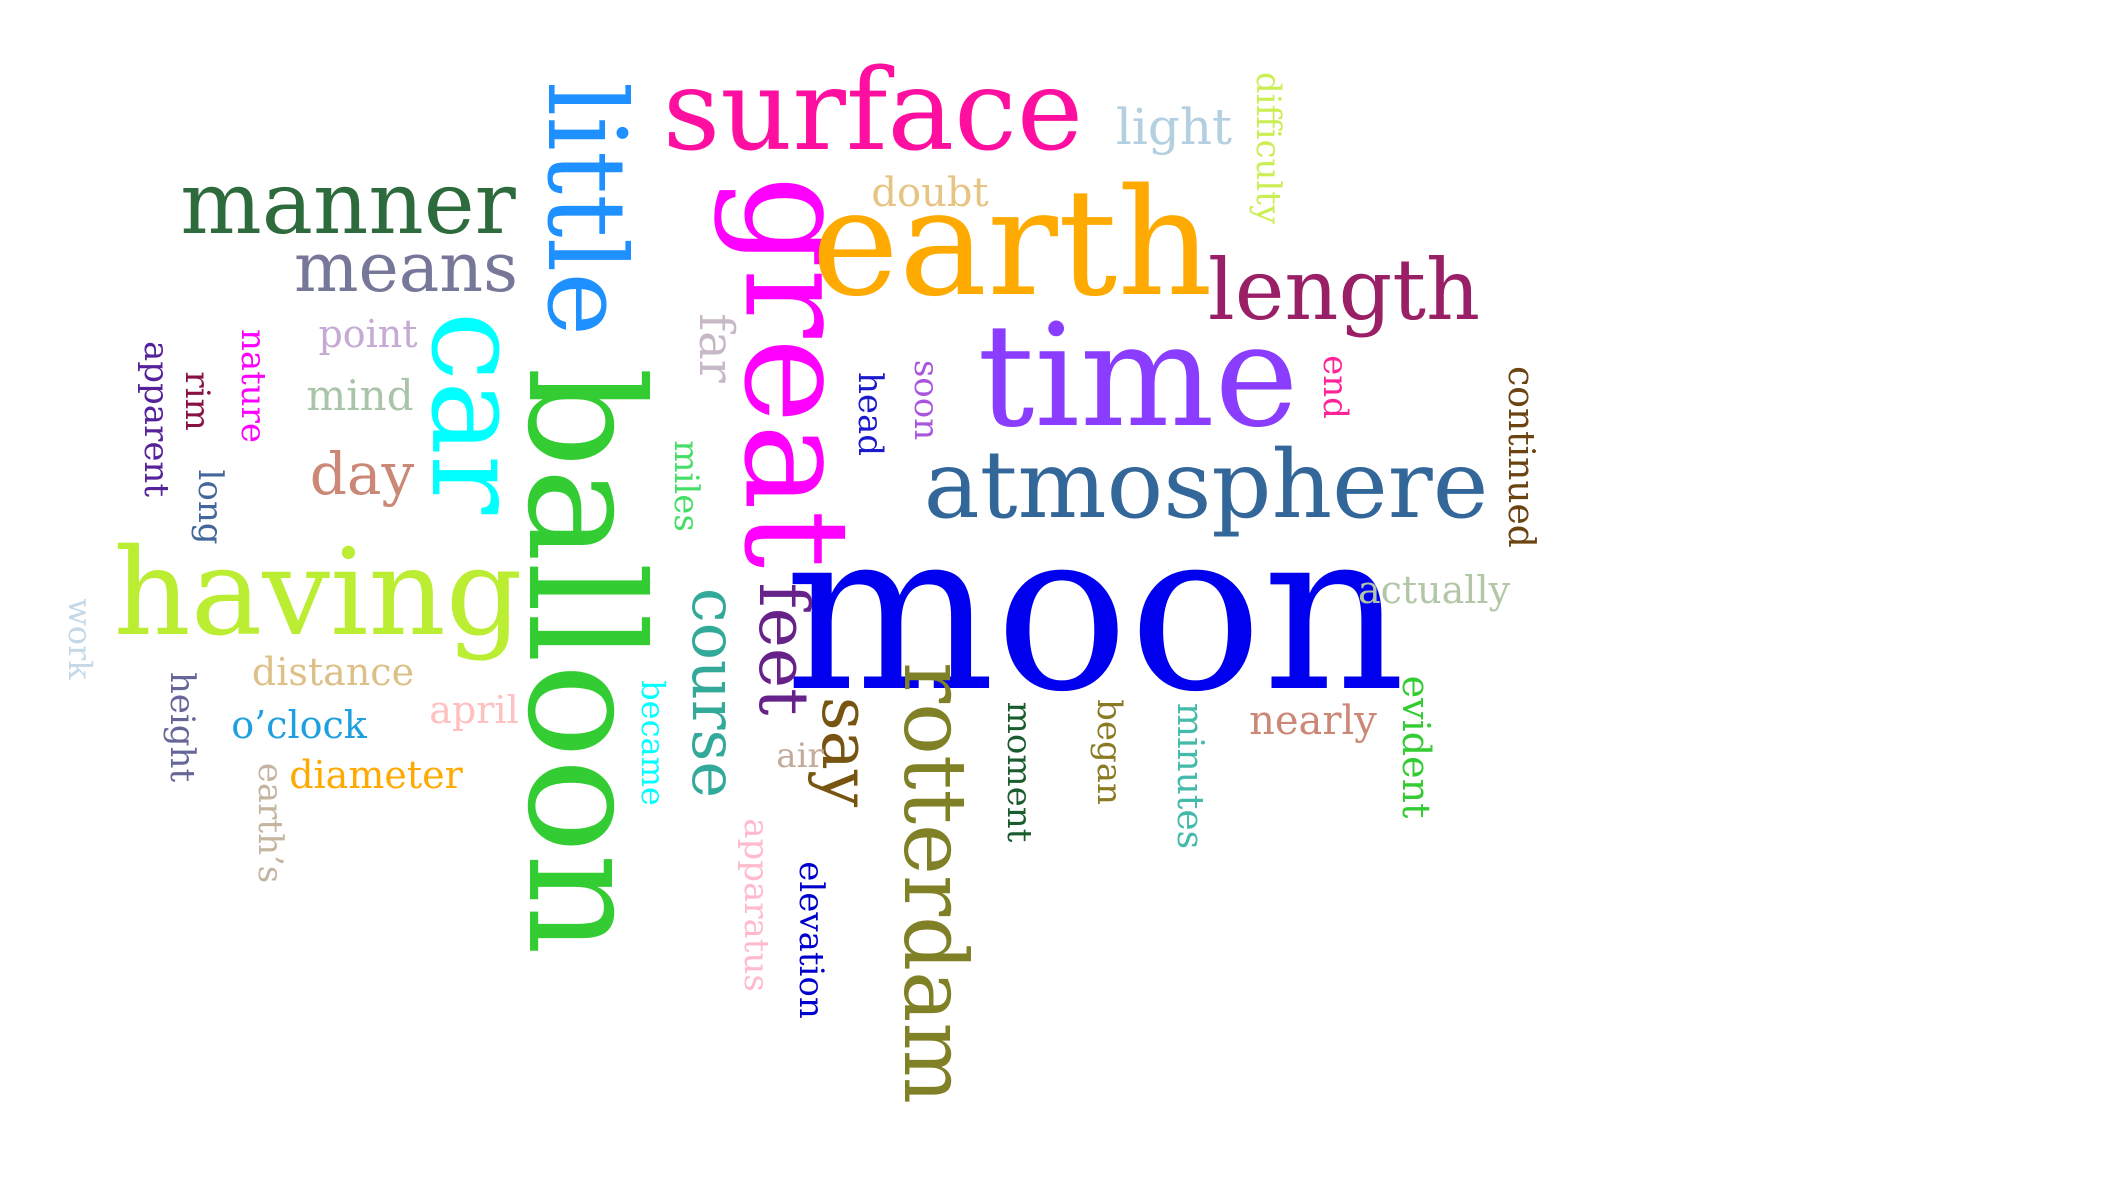  Describe the element at coordinates (1268, 148) in the screenshot. I see `word-difficulty: difficulty` at that location.